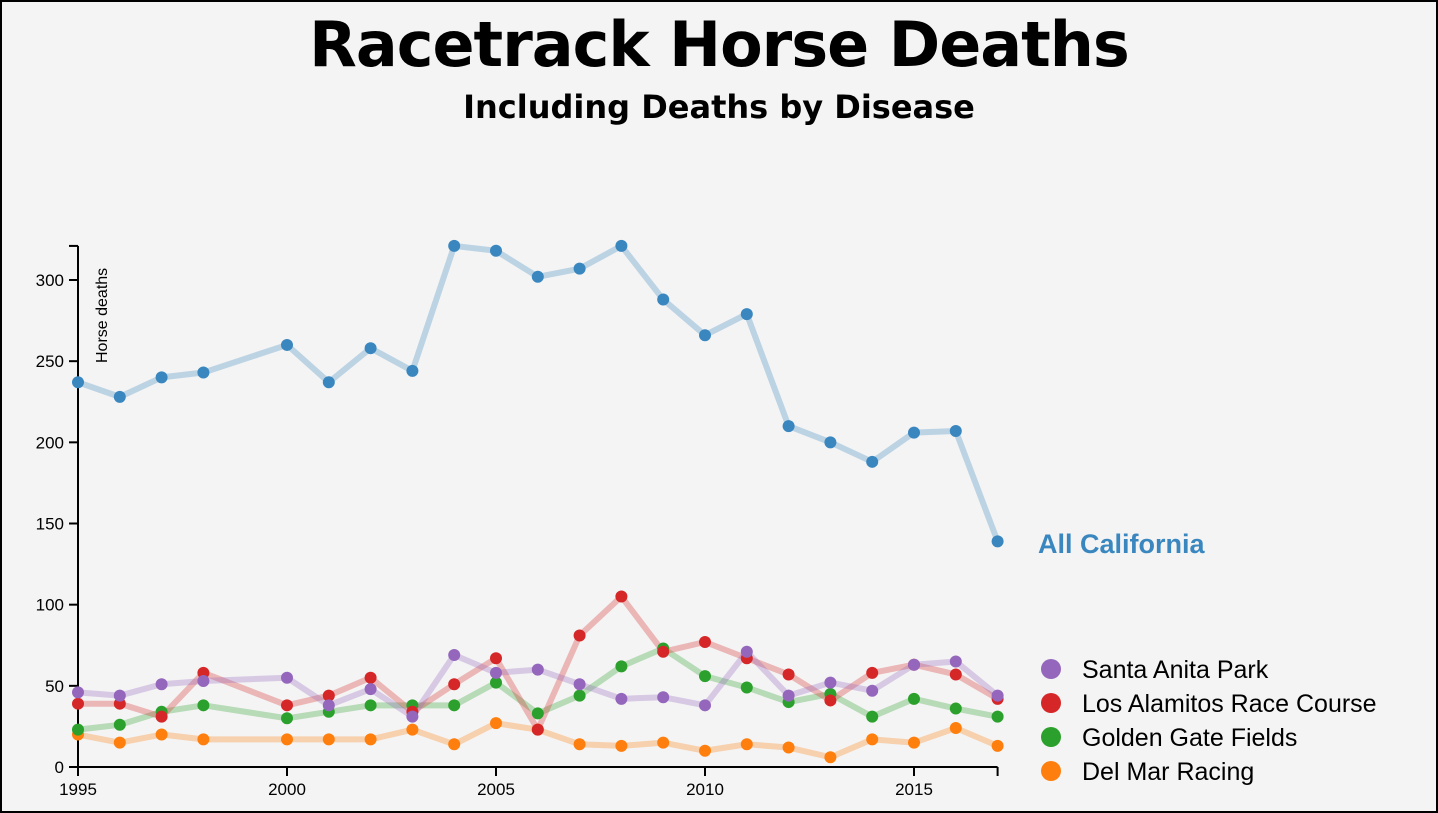  I want to click on y-axis-label: Horse deaths, so click(102, 315).